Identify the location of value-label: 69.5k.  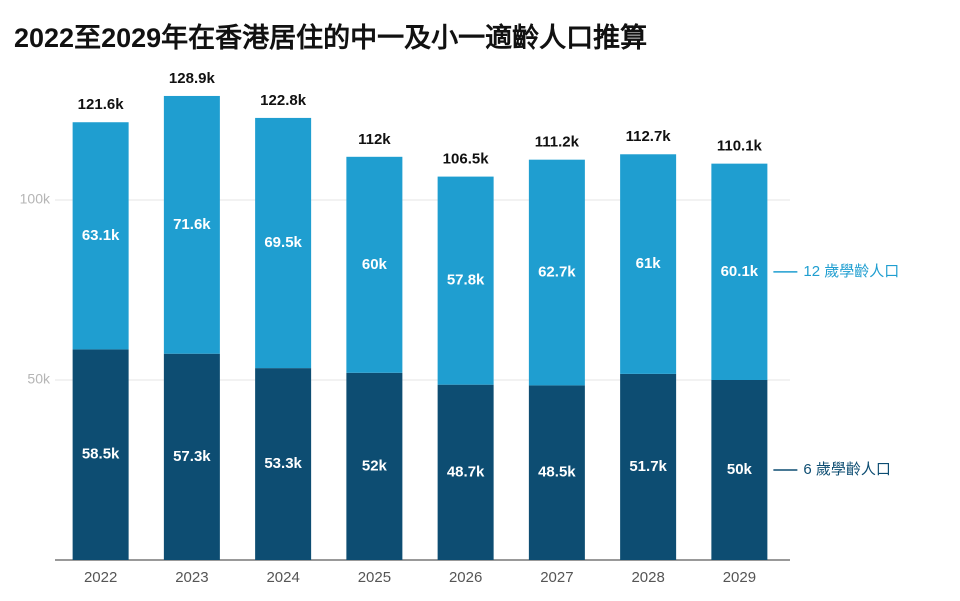
(283, 242).